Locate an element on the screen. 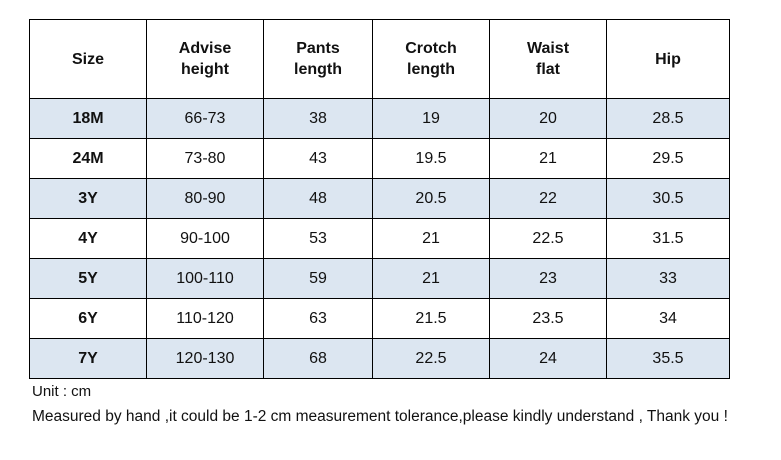 Image resolution: width=781 pixels, height=460 pixels. cell-advise-height: 73-80 is located at coordinates (205, 158).